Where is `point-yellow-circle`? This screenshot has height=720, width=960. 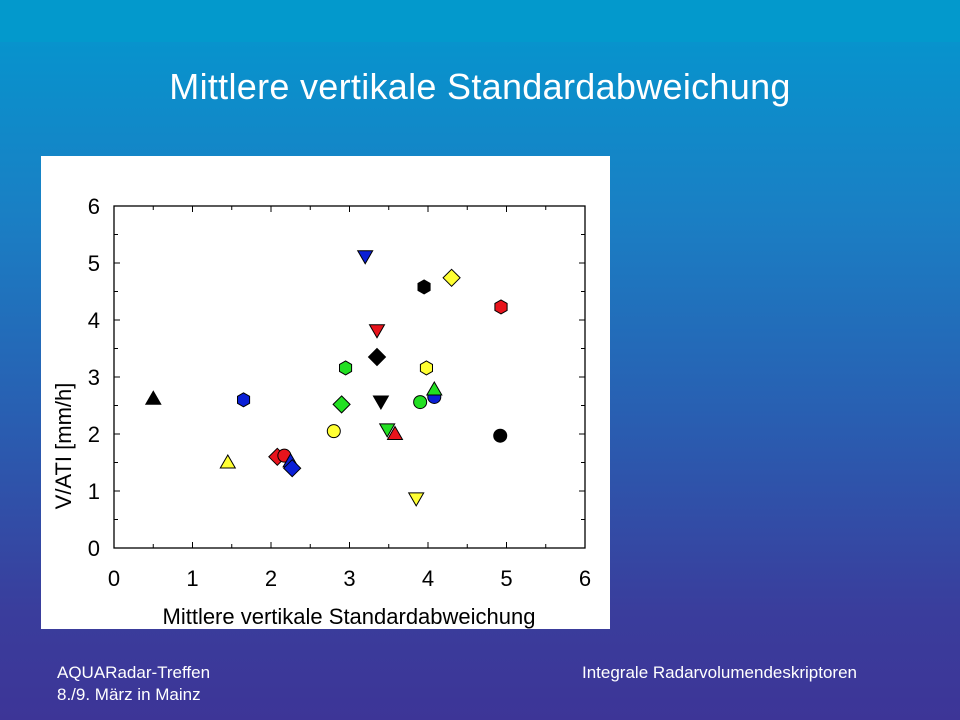 point-yellow-circle is located at coordinates (333, 431).